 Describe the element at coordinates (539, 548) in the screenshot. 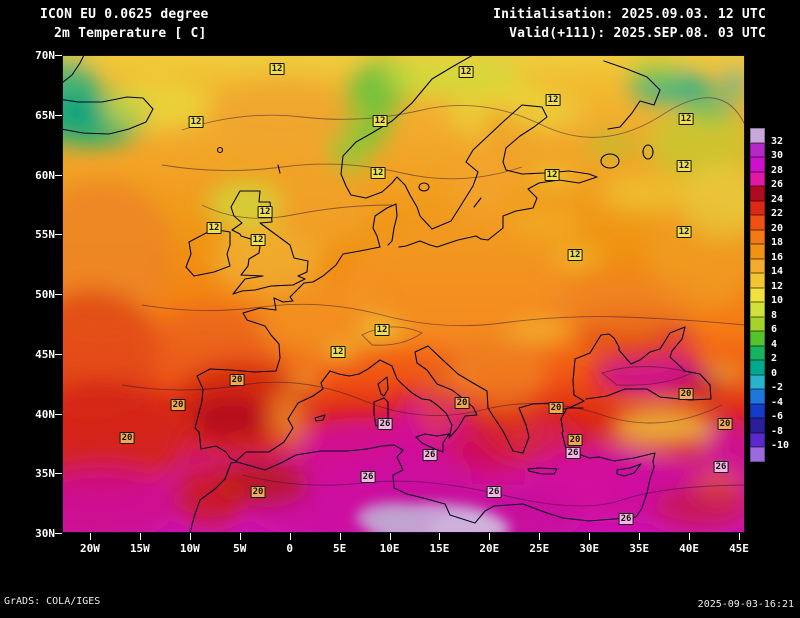

I see `lon-tick-label: 25E` at that location.